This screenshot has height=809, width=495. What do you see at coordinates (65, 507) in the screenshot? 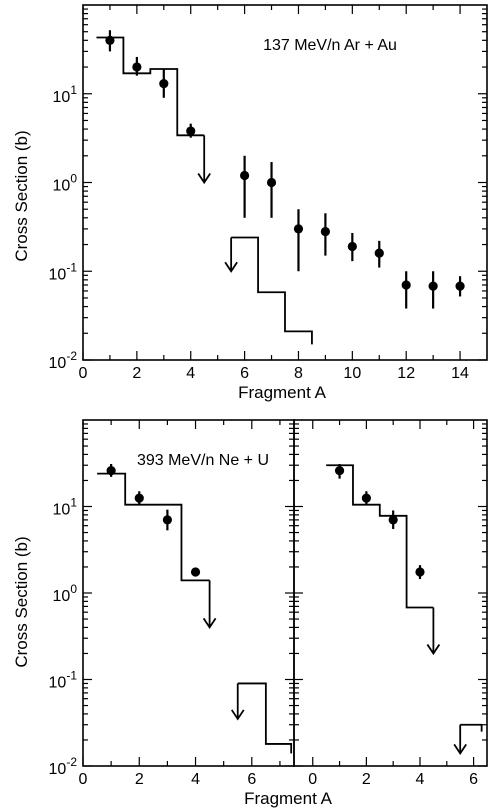
I see `y-tick-label-bottom-left: 10¹` at bounding box center [65, 507].